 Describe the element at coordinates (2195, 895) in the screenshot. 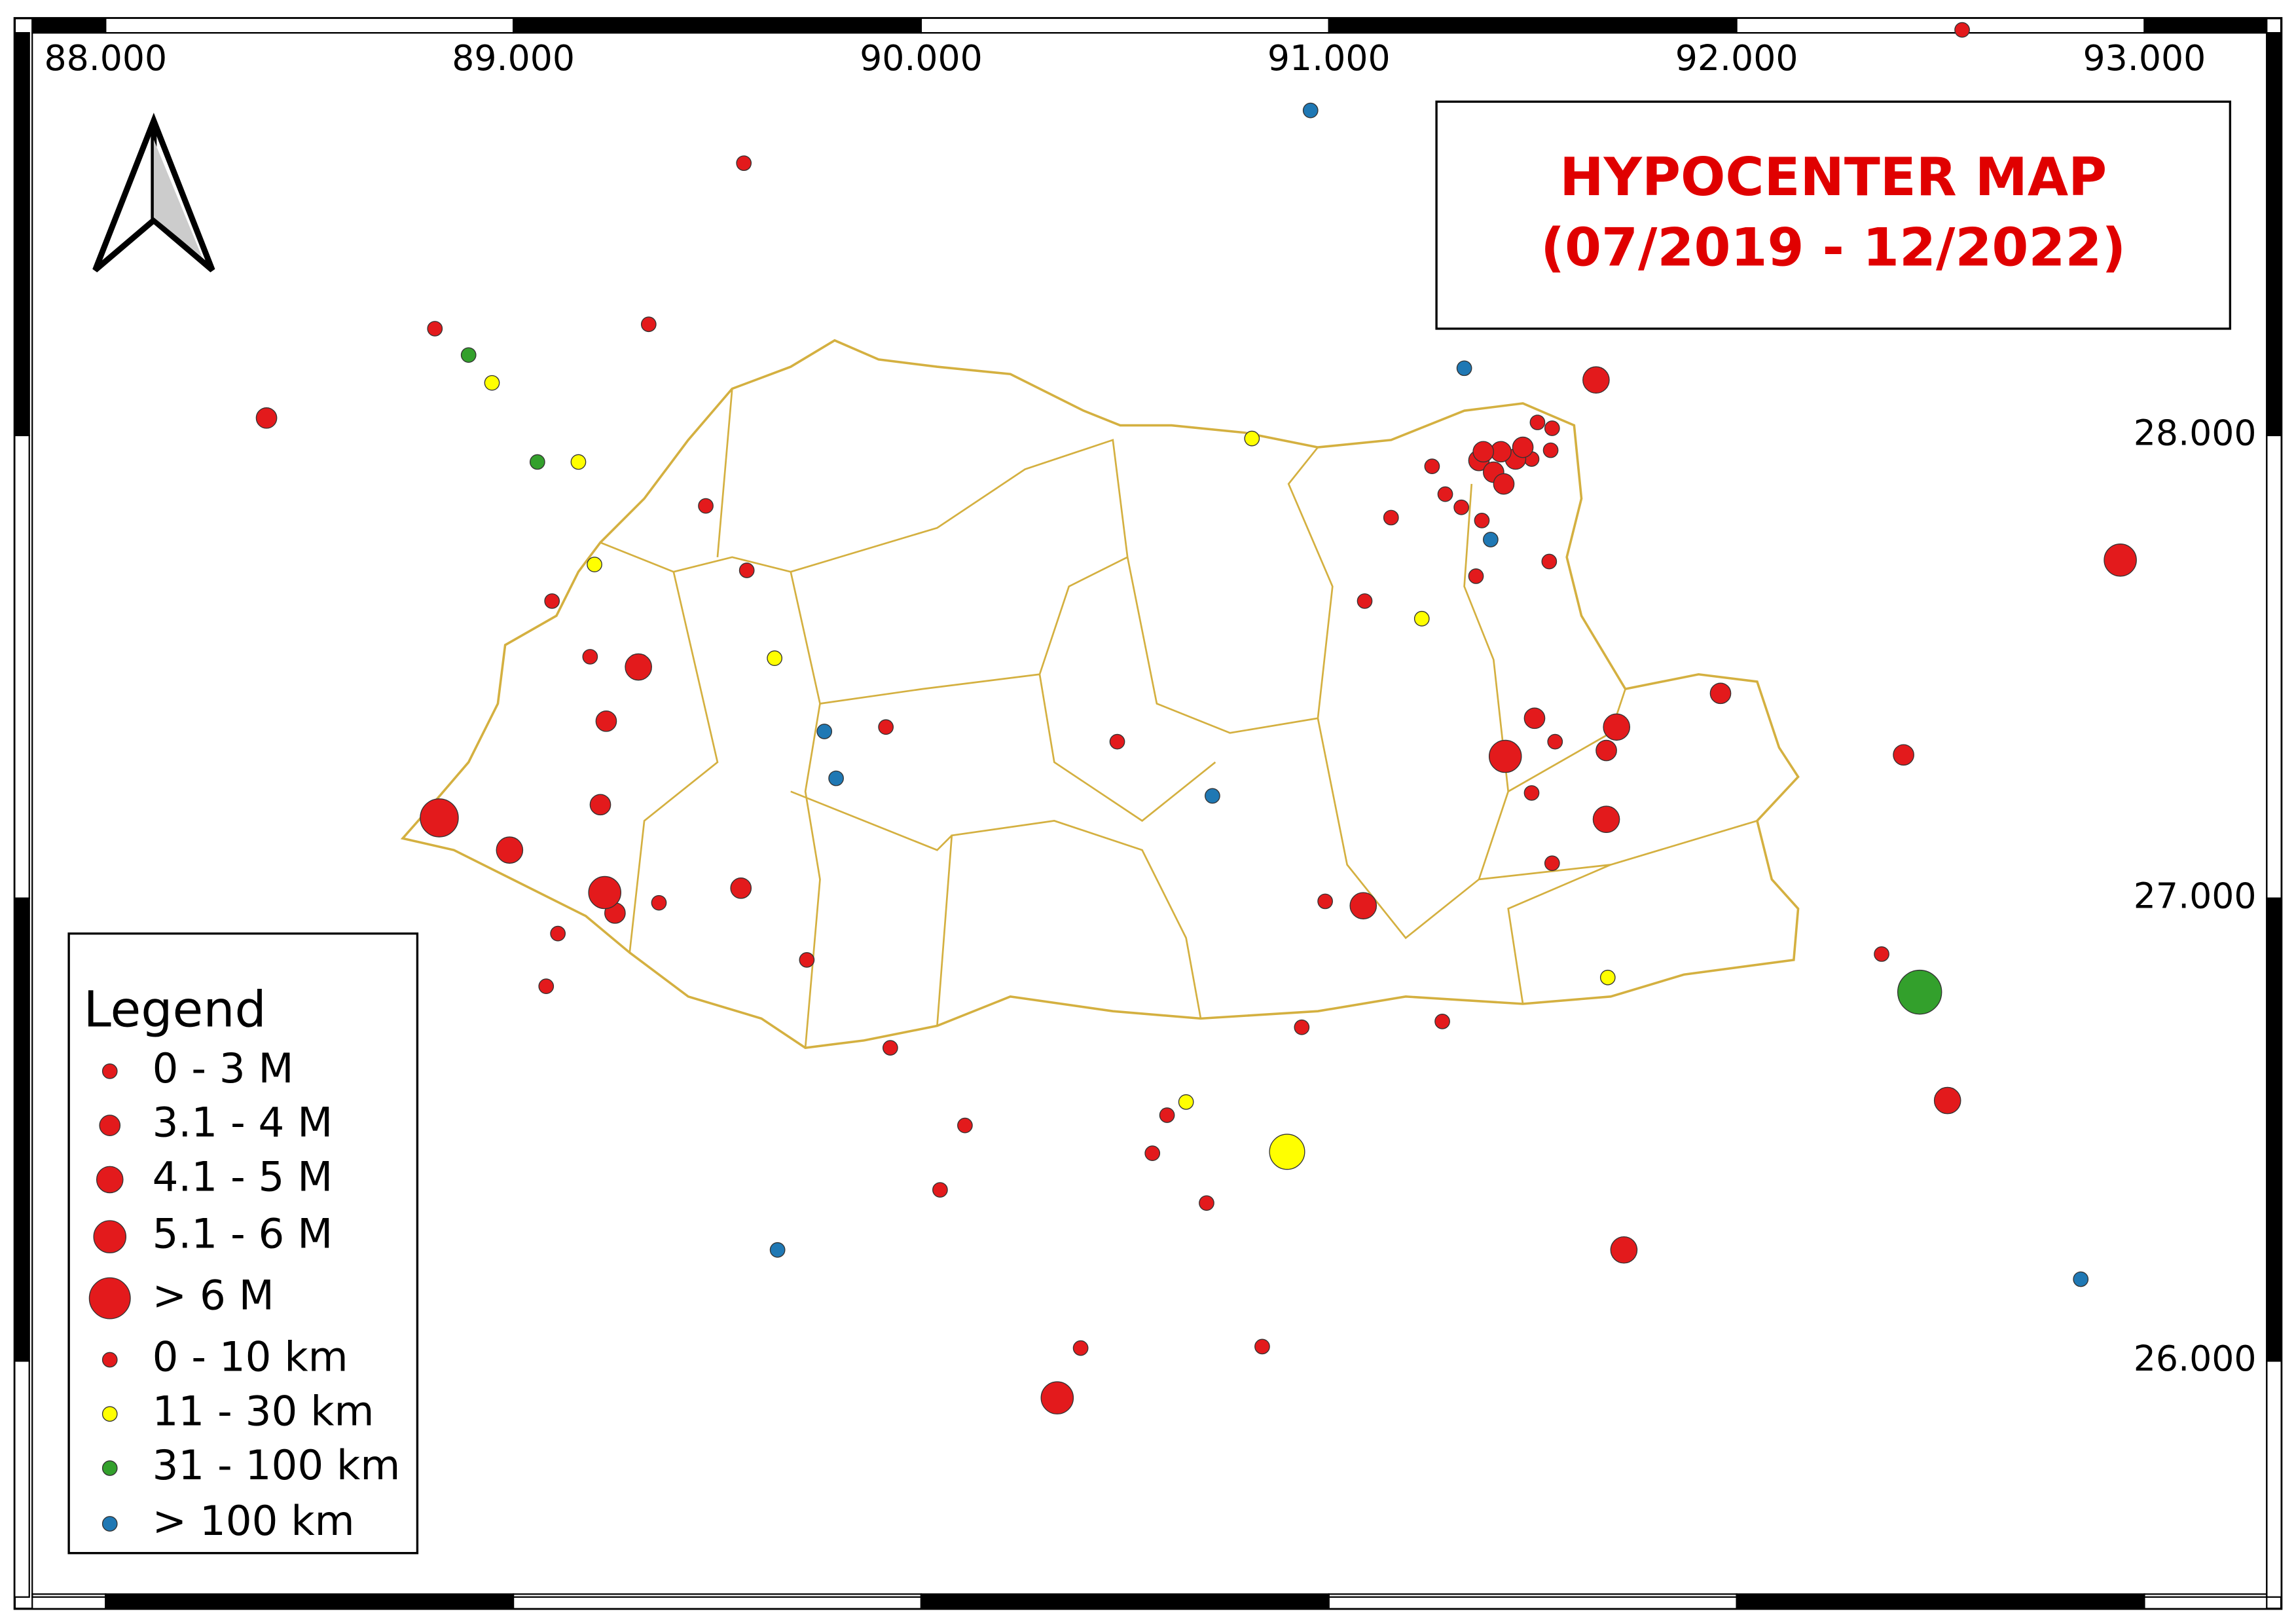

I see `y-tick-label: 27.000` at that location.